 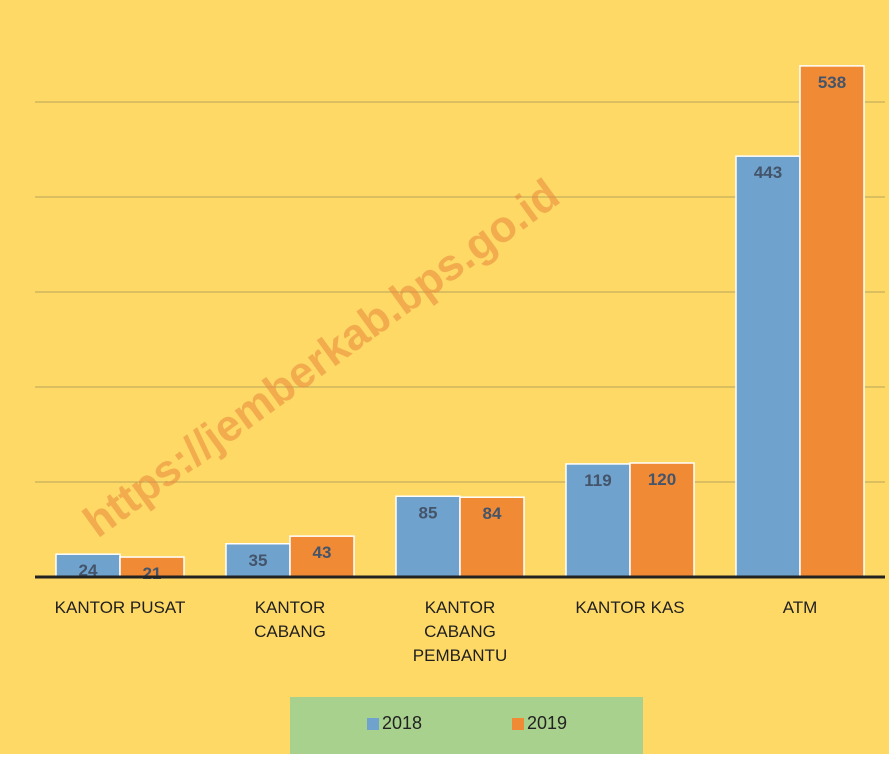 I want to click on data-label: 24, so click(x=88, y=570).